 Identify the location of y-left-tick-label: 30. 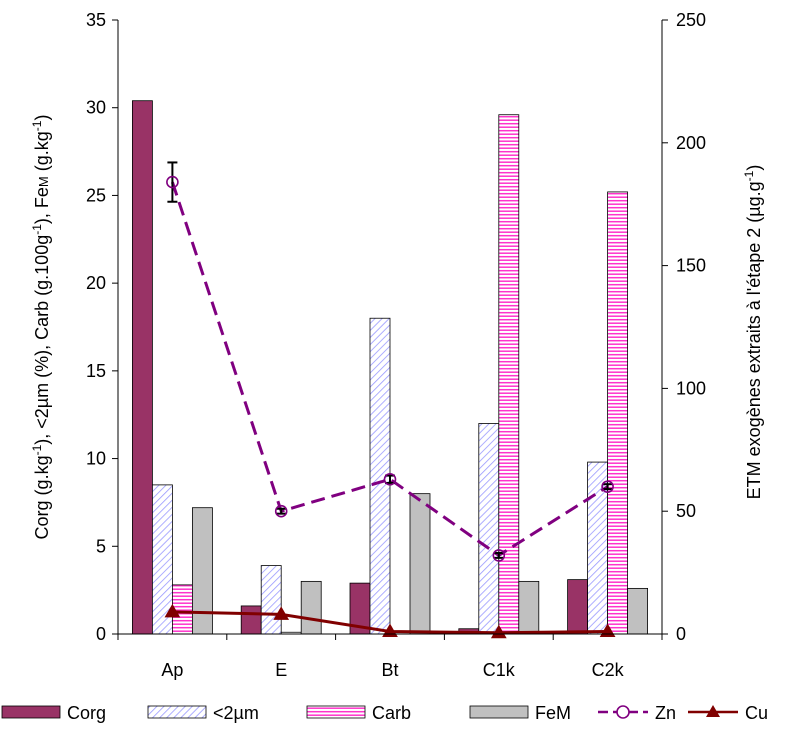
(96, 108).